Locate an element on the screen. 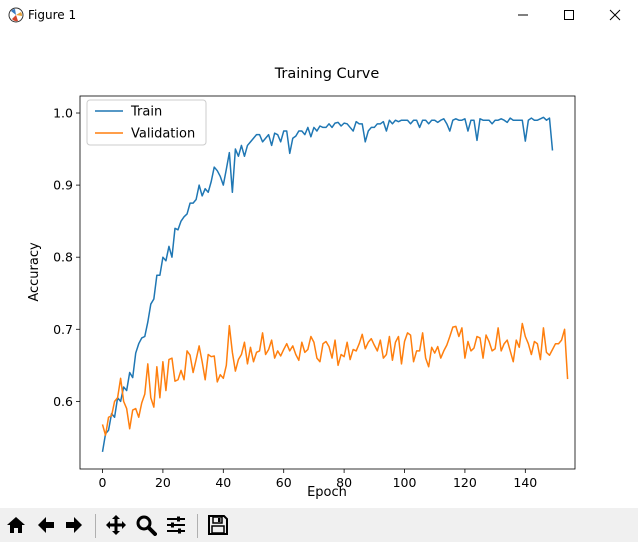 The width and height of the screenshot is (638, 542). back-arrow-icon is located at coordinates (46, 525).